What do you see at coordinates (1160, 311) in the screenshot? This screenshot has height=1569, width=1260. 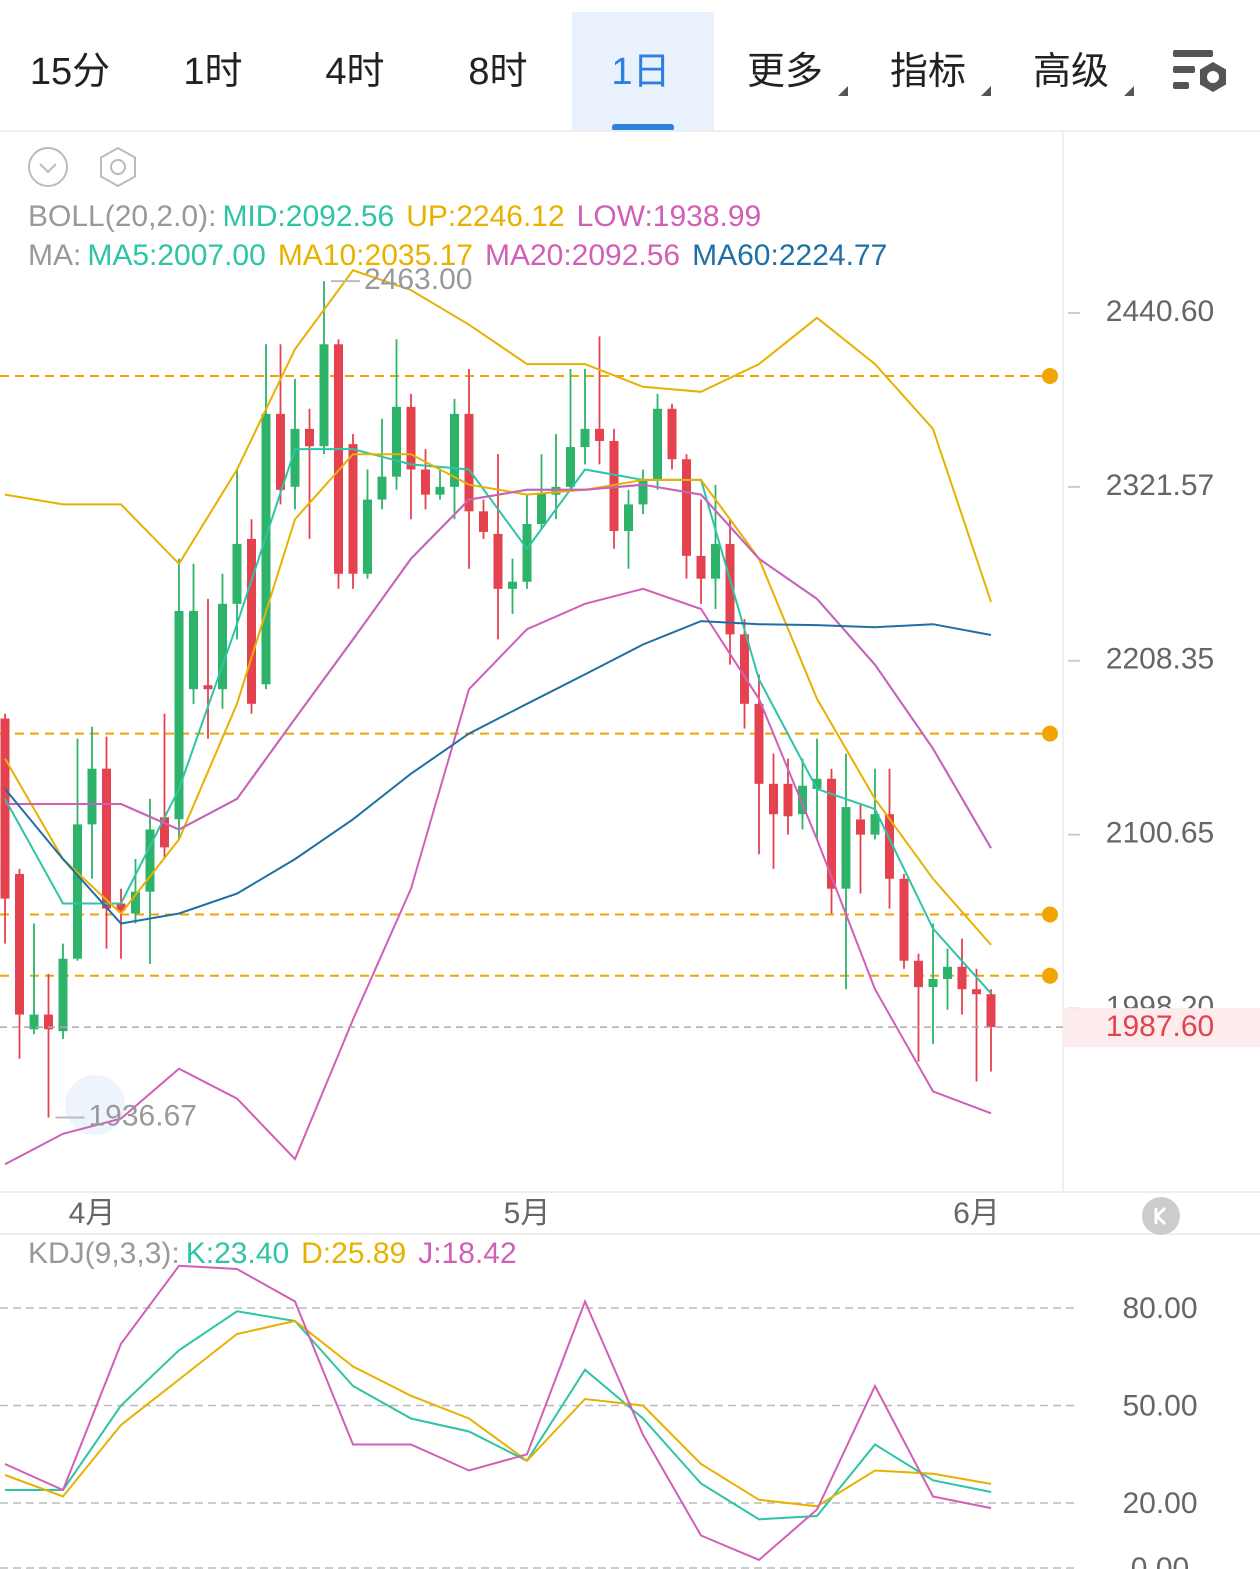 I see `y-tick-label: 2440.60` at bounding box center [1160, 311].